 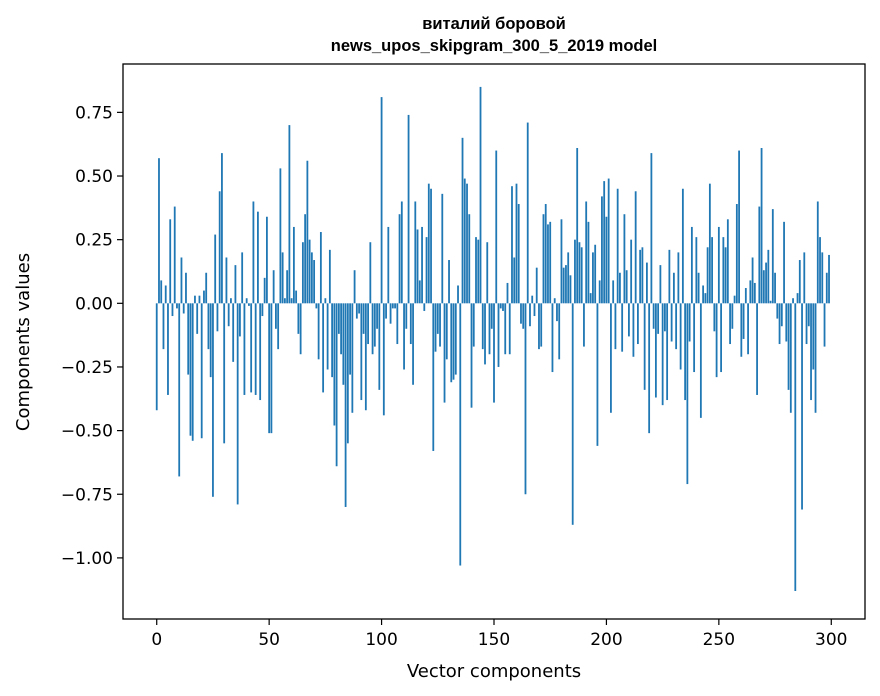 I want to click on y-tick-label: 0.50, so click(x=94, y=177).